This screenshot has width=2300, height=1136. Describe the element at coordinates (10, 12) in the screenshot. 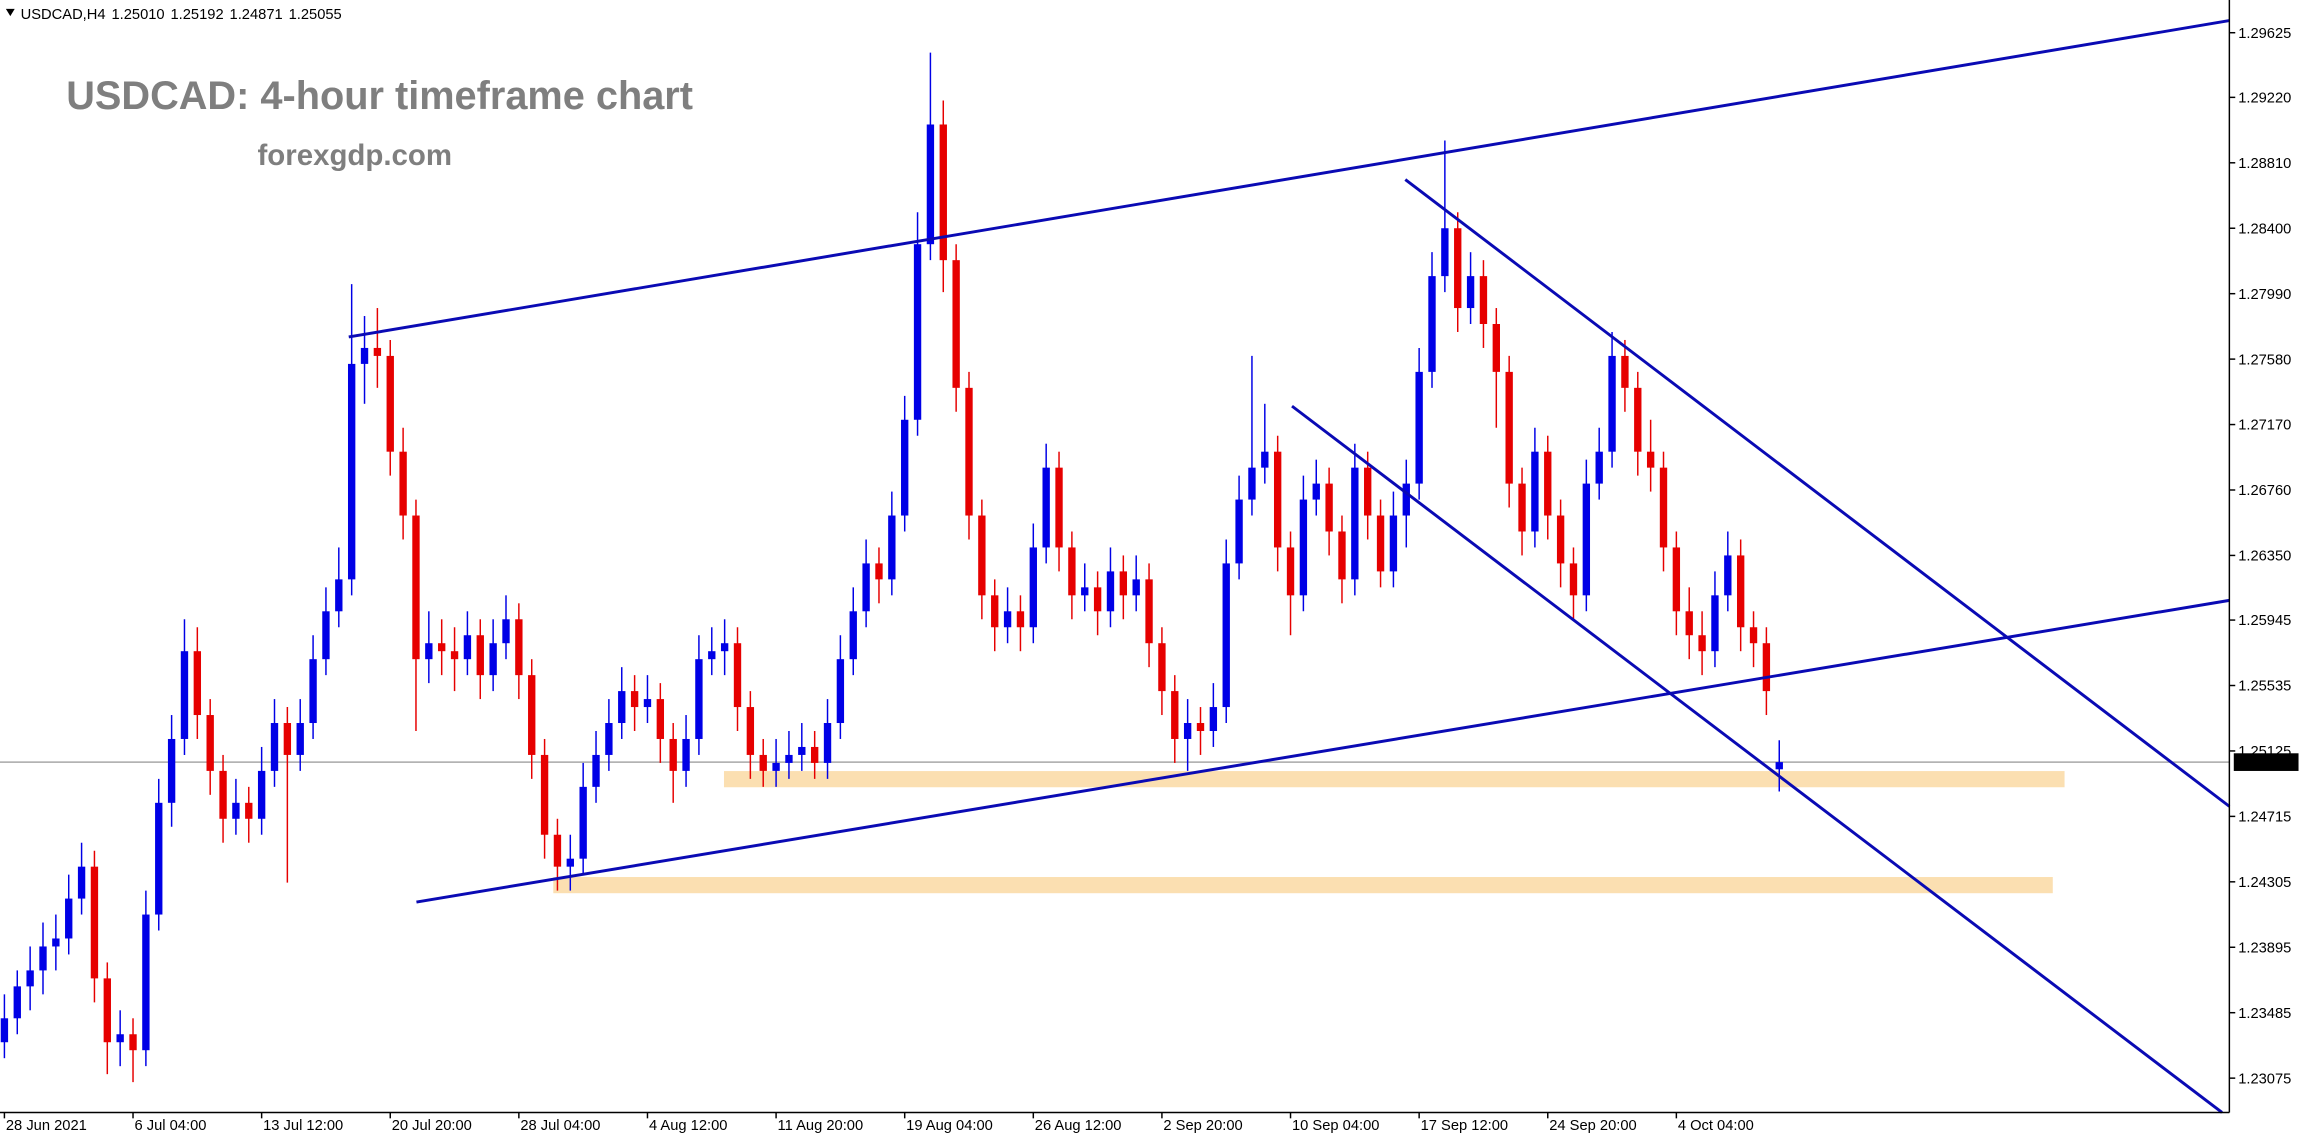

I see `menu-arrow` at that location.